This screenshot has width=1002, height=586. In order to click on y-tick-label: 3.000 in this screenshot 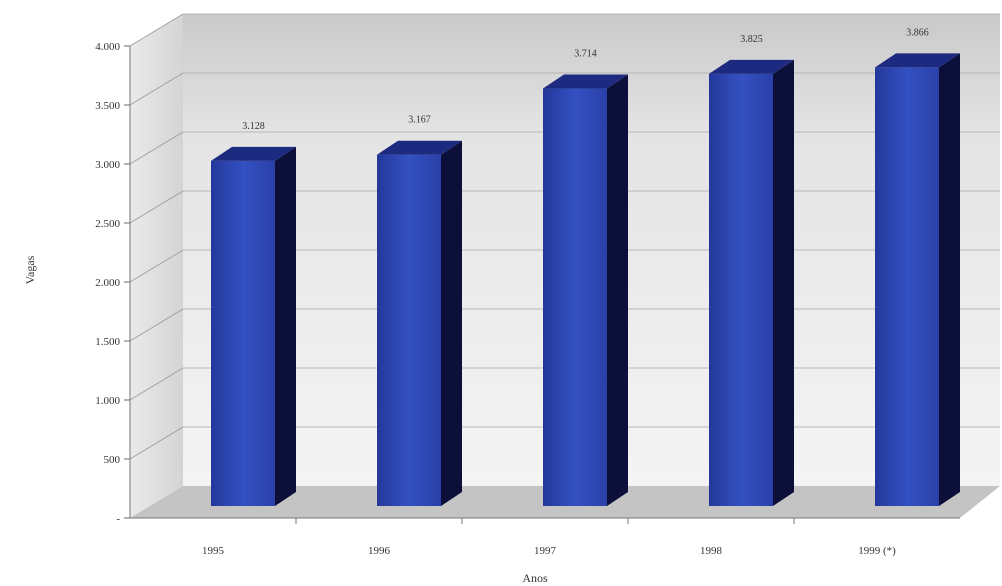, I will do `click(107, 165)`.